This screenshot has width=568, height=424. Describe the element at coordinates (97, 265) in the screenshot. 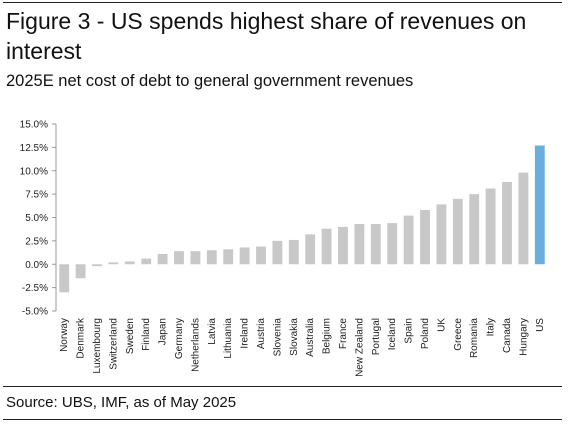

I see `bar-luxembourg` at that location.